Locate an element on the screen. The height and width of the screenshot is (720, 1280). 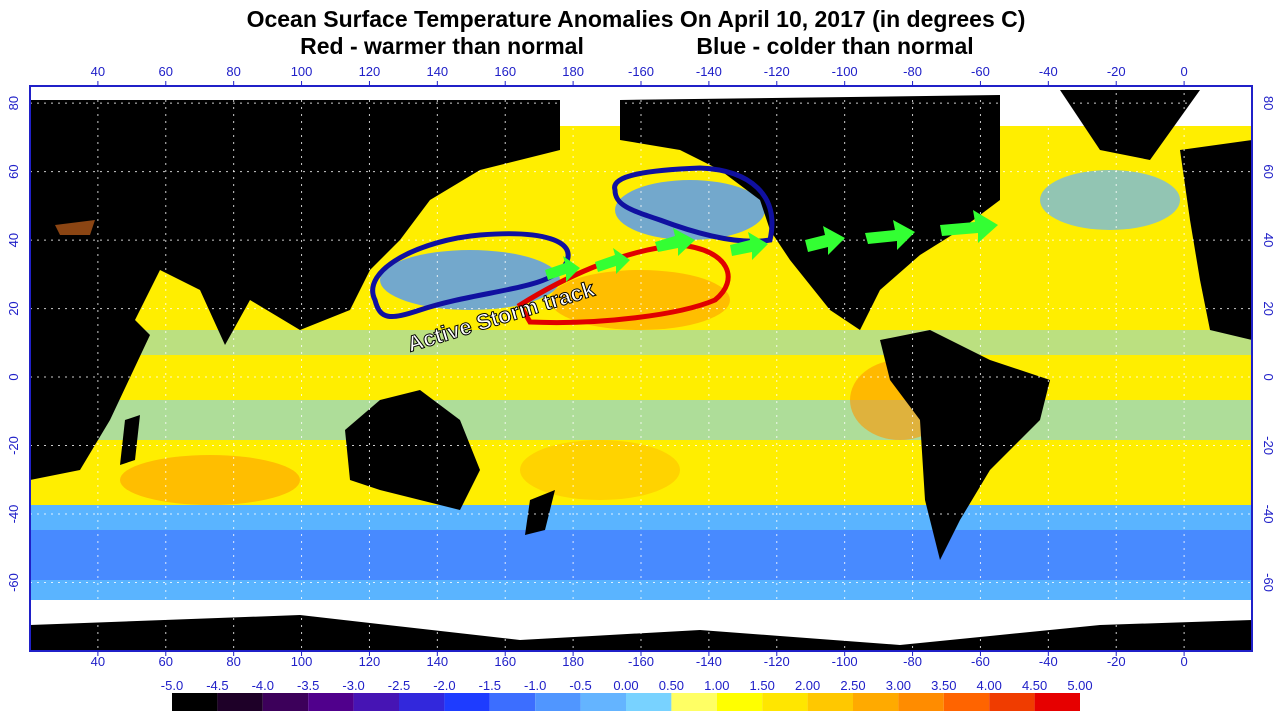
colorbar-label: -3.0 is located at coordinates (353, 685).